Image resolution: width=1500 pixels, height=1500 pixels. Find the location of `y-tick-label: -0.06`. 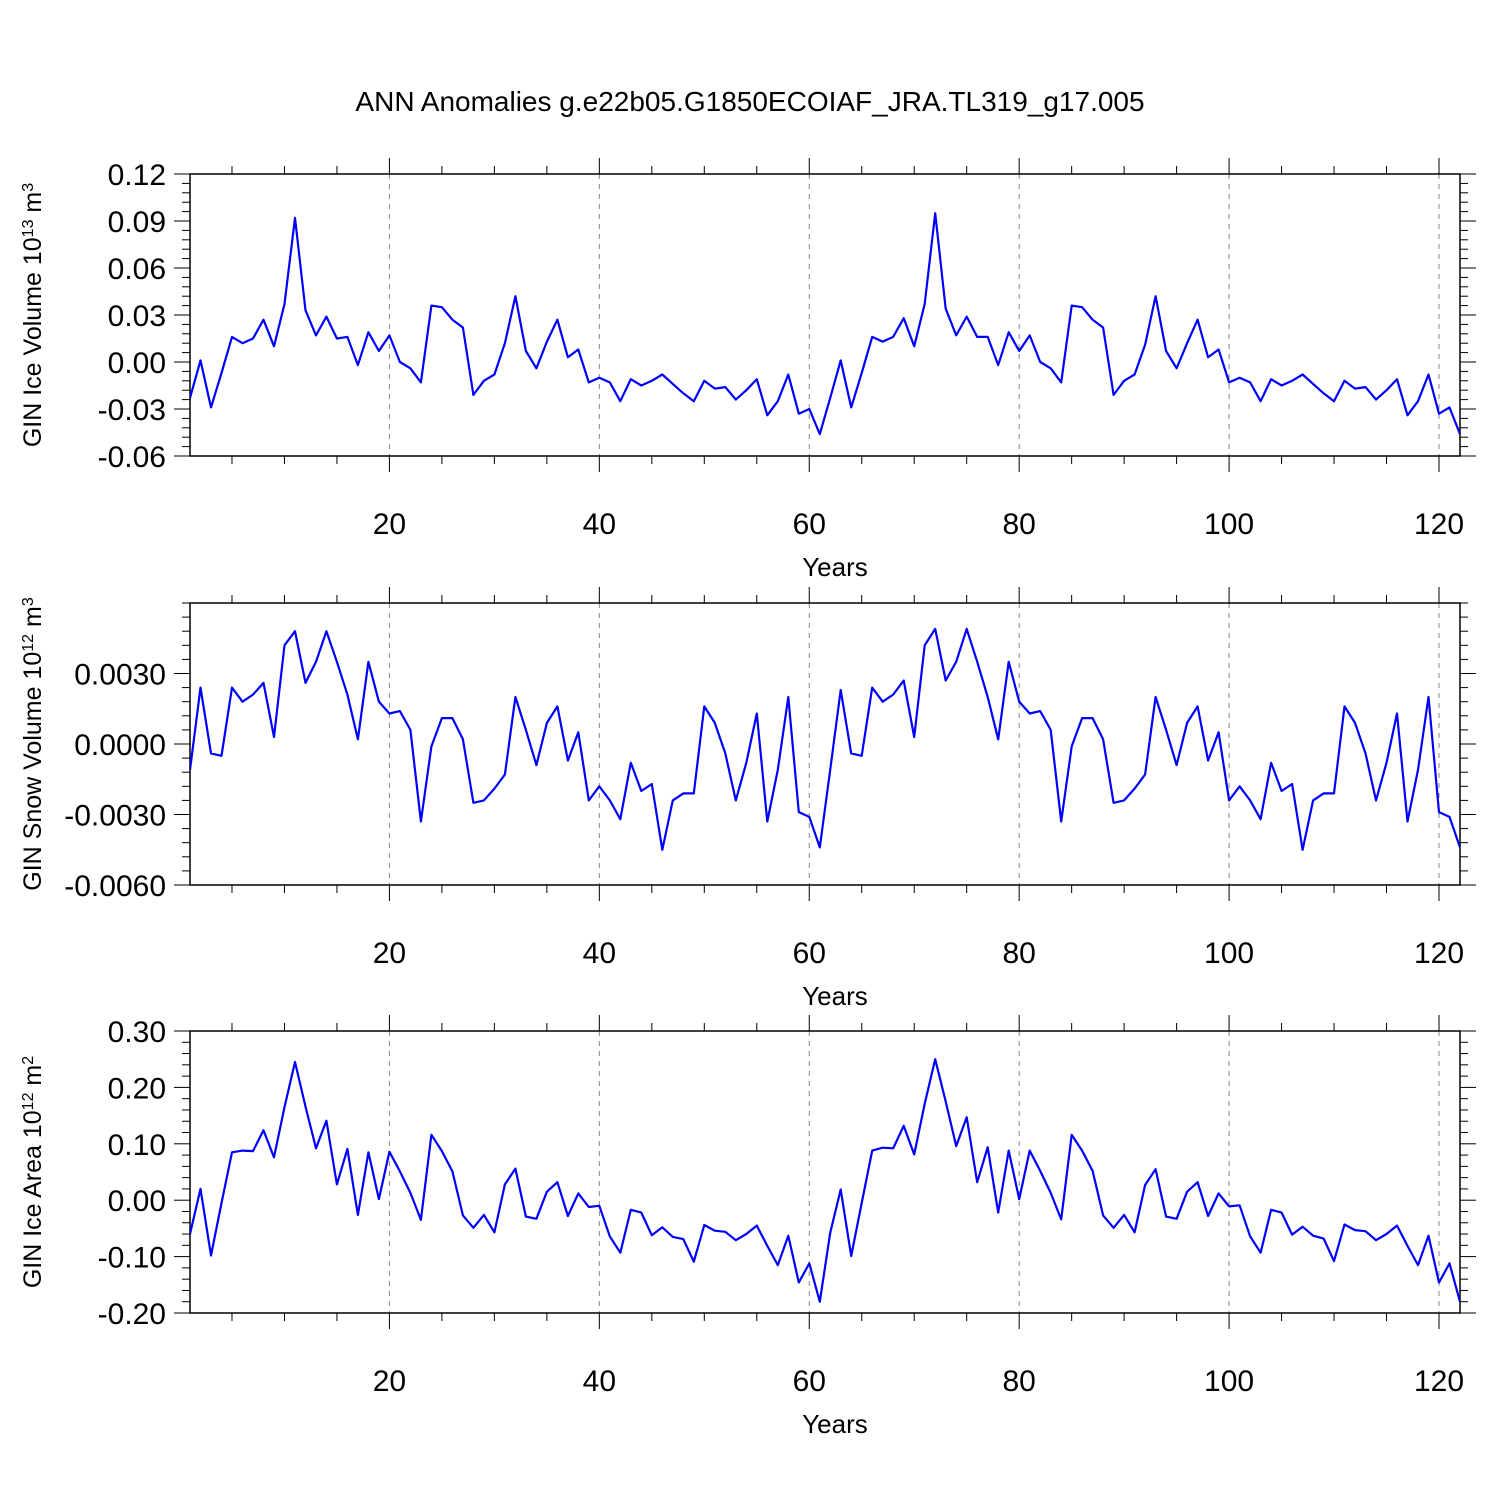

y-tick-label: -0.06 is located at coordinates (132, 457).